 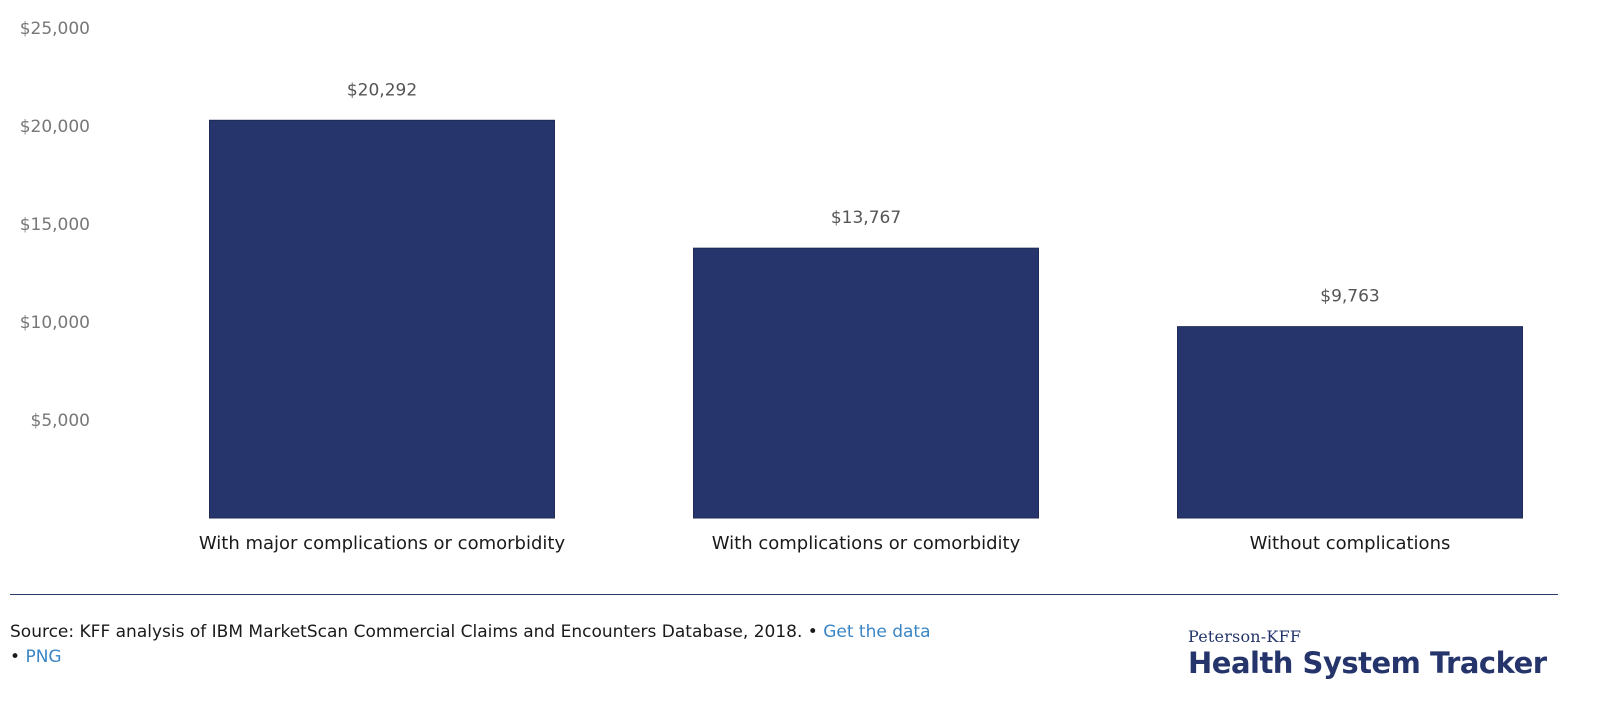 I want to click on y-tick-label: $15,000, so click(x=55, y=225).